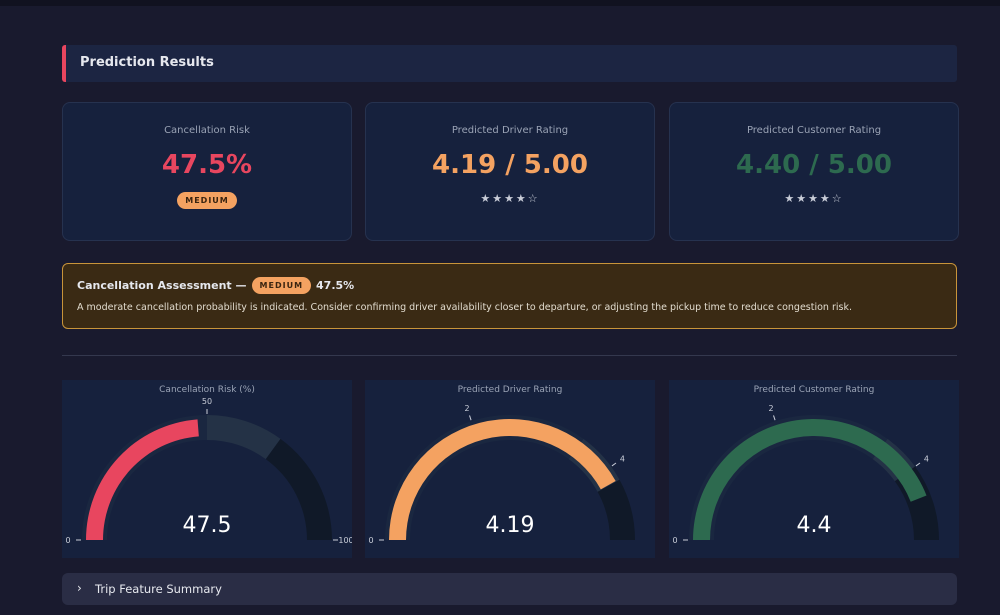 The width and height of the screenshot is (1000, 615). I want to click on gauge-chart: Cancellation Risk (%) 0 50 100 47.5, so click(207, 469).